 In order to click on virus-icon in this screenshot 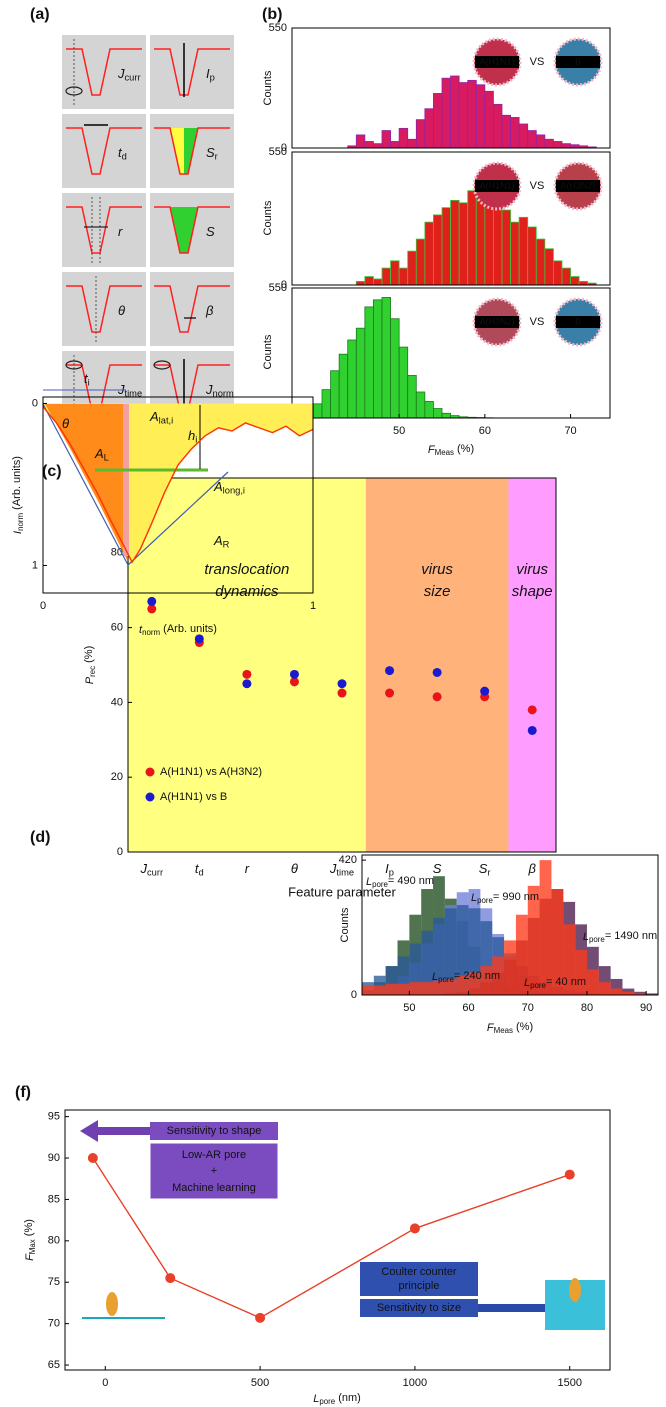, I will do `click(112, 1304)`.